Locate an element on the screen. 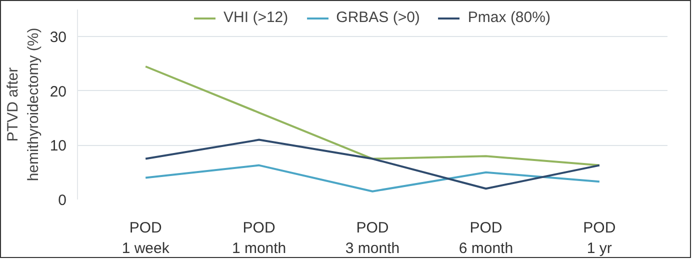  legend-label: Pmax (80%) is located at coordinates (509, 17).